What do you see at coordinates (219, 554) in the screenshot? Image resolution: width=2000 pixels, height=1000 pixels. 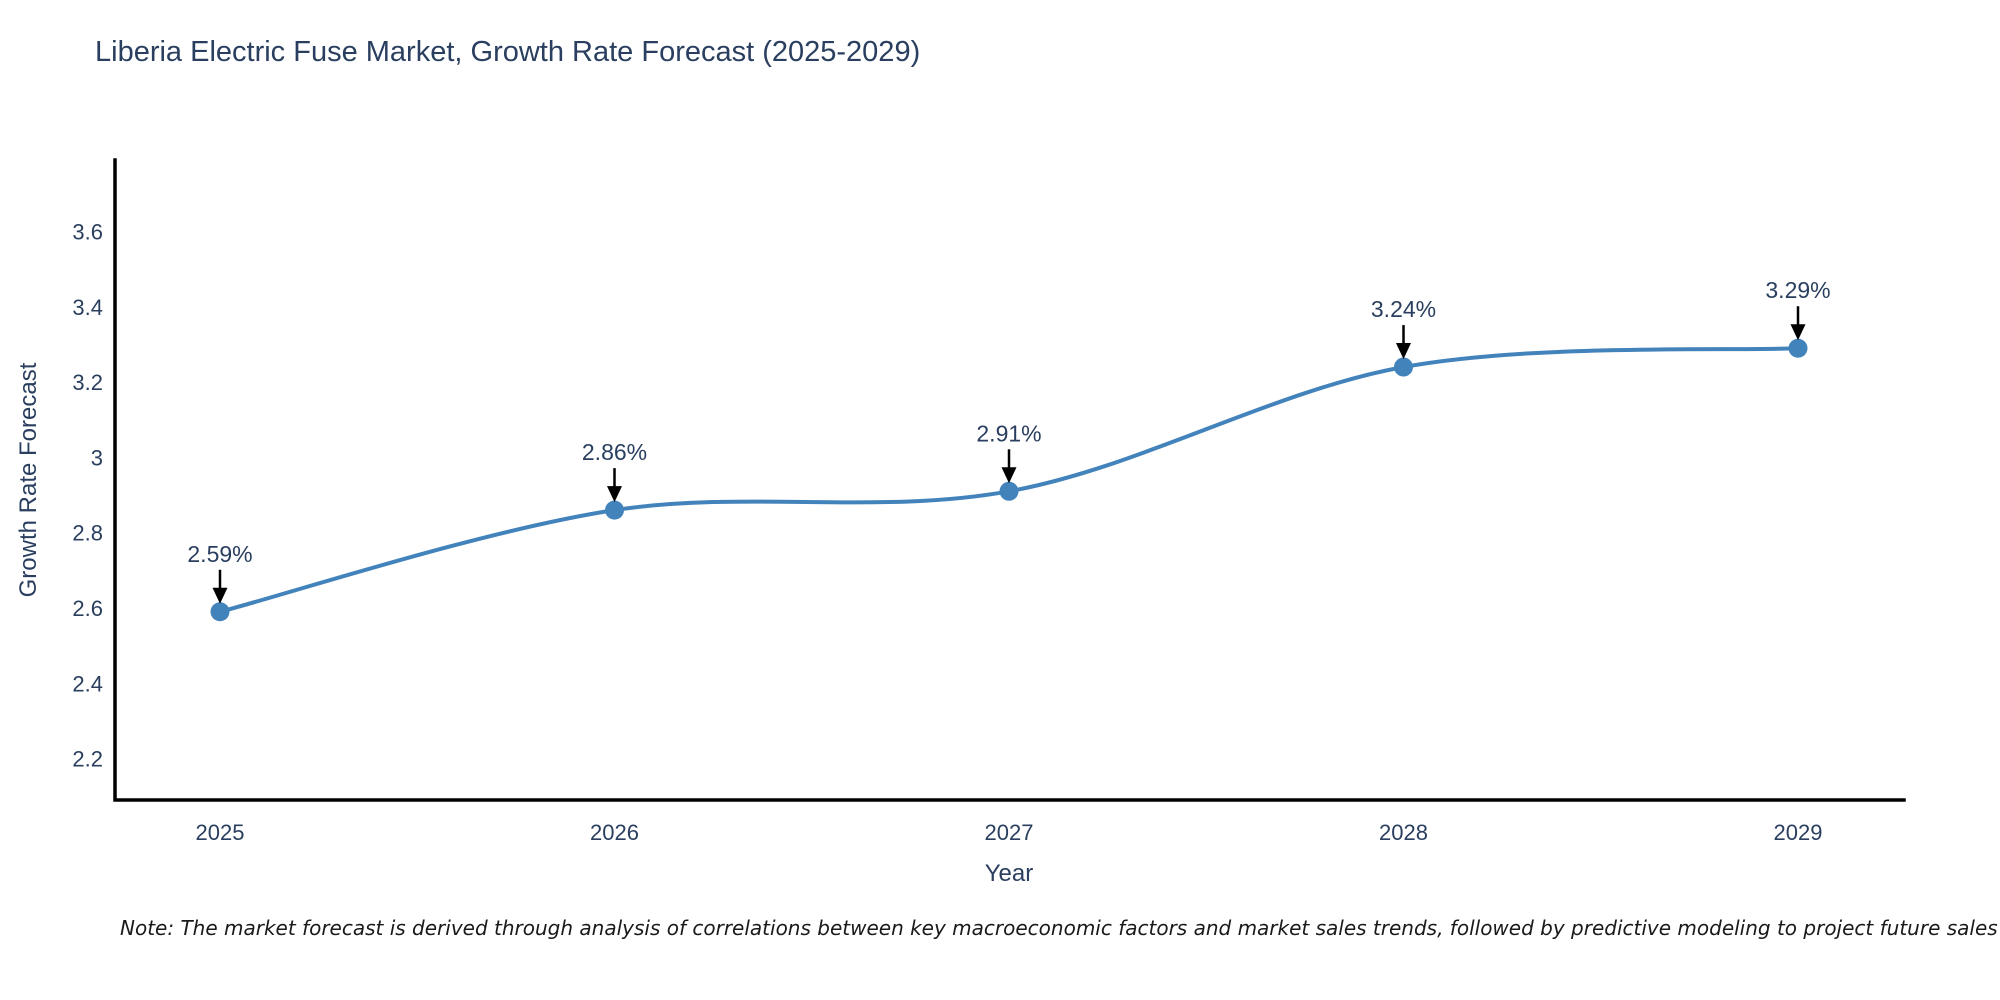 I see `data-point-label: 2.59%` at bounding box center [219, 554].